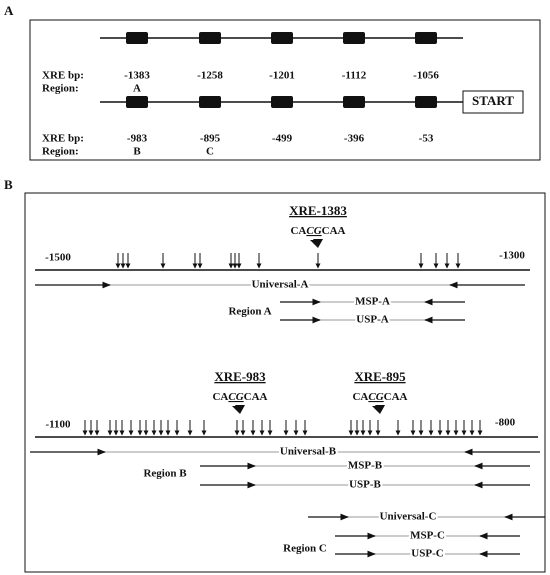 Image resolution: width=550 pixels, height=575 pixels. Describe the element at coordinates (210, 139) in the screenshot. I see `bp-label: -895` at that location.